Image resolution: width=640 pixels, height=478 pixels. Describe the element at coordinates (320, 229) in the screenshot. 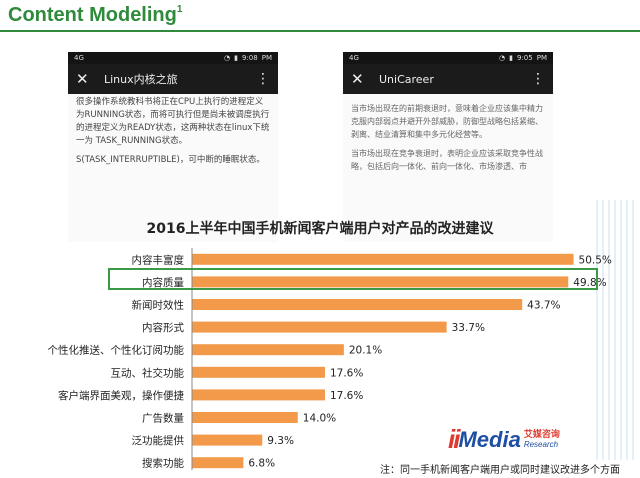

I see `chart-title: 2016上半年中国手机新闻客户端用户对产品的改进建议` at that location.